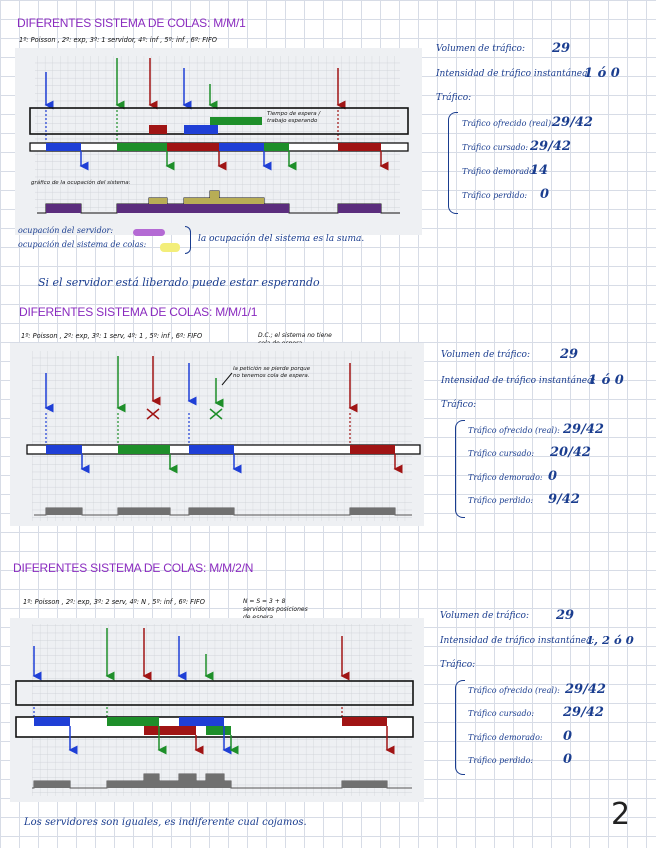 The width and height of the screenshot is (656, 848). What do you see at coordinates (568, 759) in the screenshot?
I see `s3-lost-value: 0` at bounding box center [568, 759].